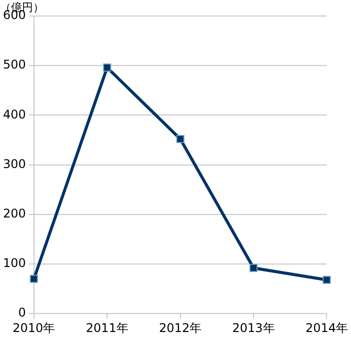 The image size is (351, 339). I want to click on y-tick-label: 100, so click(14, 263).